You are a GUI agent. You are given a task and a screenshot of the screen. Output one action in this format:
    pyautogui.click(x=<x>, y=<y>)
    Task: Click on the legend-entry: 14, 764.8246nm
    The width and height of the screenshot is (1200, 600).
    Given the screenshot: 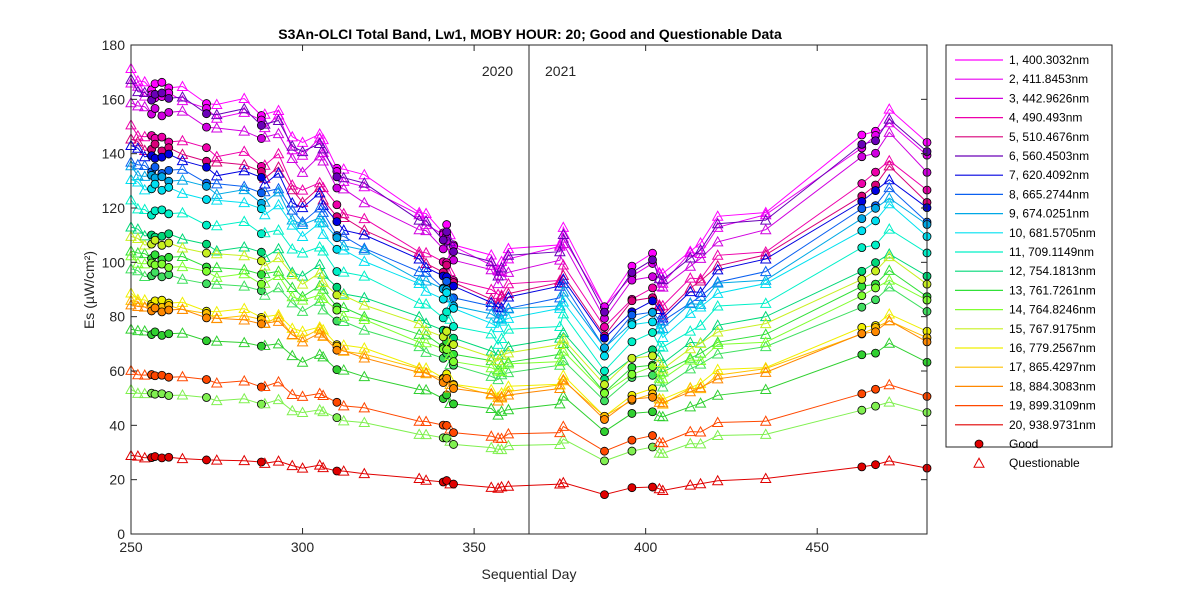 What is the action you would take?
    pyautogui.click(x=1052, y=310)
    